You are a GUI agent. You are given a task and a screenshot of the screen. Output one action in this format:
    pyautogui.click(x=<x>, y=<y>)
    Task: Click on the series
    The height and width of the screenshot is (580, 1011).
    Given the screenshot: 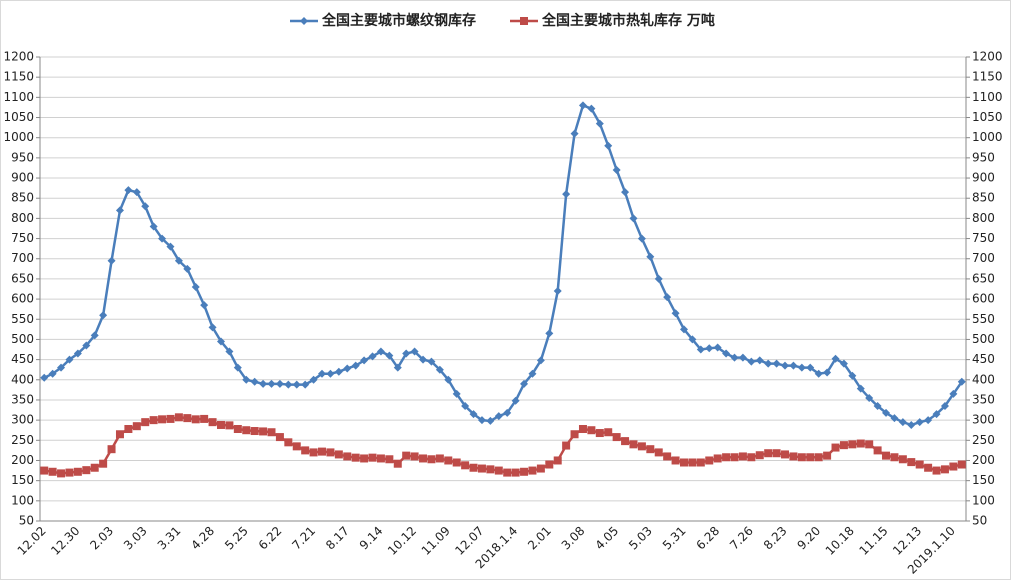 What is the action you would take?
    pyautogui.click(x=503, y=445)
    